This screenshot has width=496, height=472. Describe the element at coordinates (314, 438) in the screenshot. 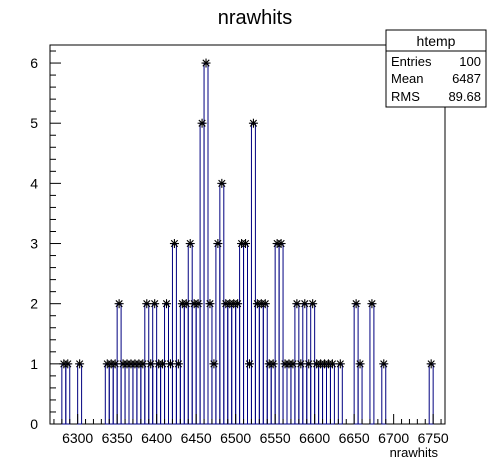

I see `x-tick-label: 6600` at that location.